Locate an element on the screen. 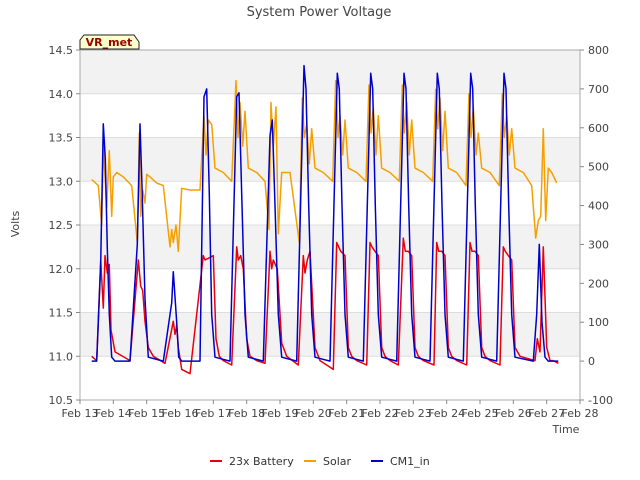 The height and width of the screenshot is (480, 640). legend-label: 23x Battery is located at coordinates (261, 461).